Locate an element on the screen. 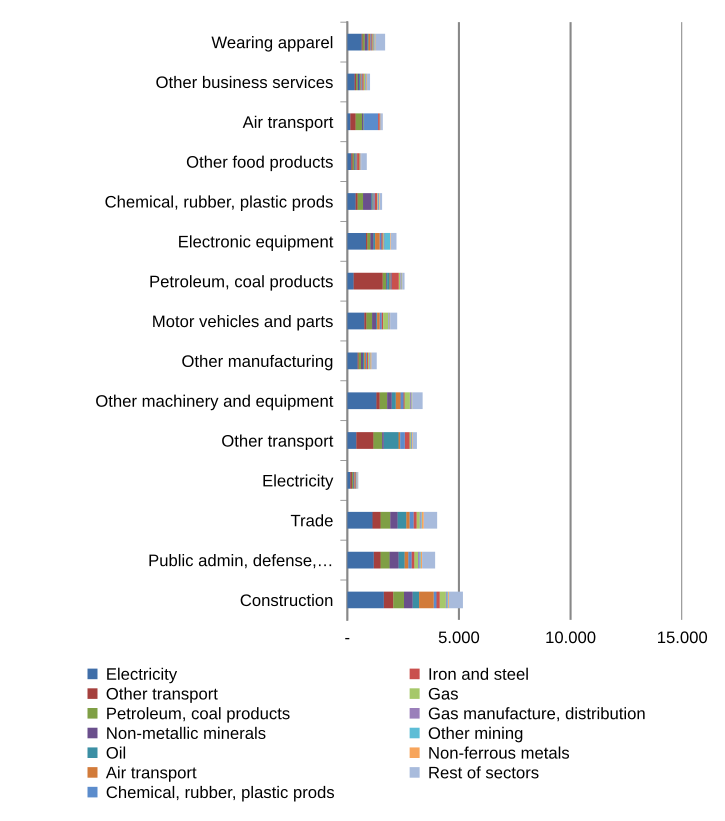 The width and height of the screenshot is (725, 821). legend-label: Non-ferrous metals is located at coordinates (499, 752).